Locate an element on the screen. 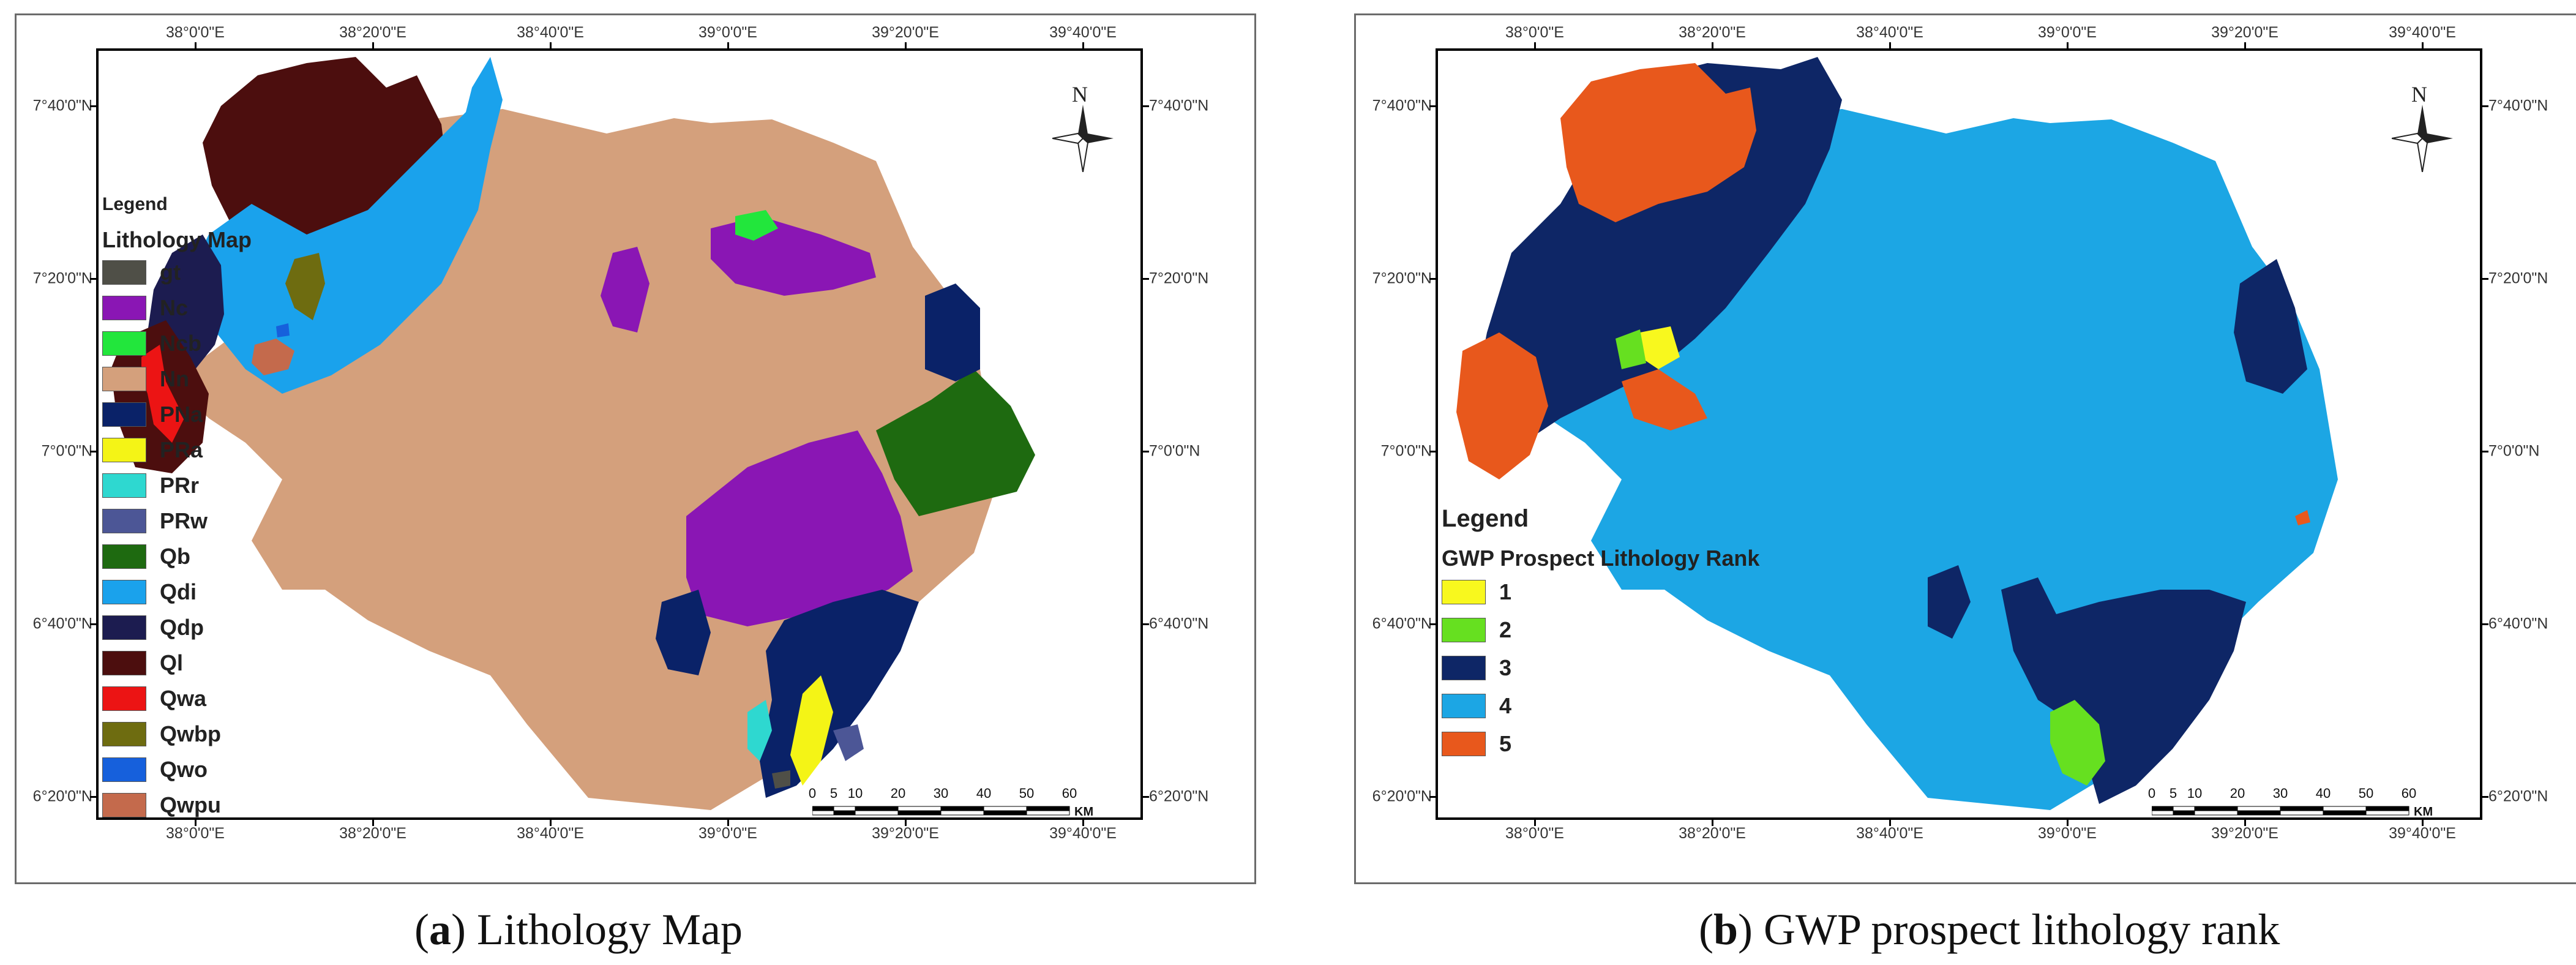  x-tick-bottom: 39°20'0"E is located at coordinates (2245, 833).